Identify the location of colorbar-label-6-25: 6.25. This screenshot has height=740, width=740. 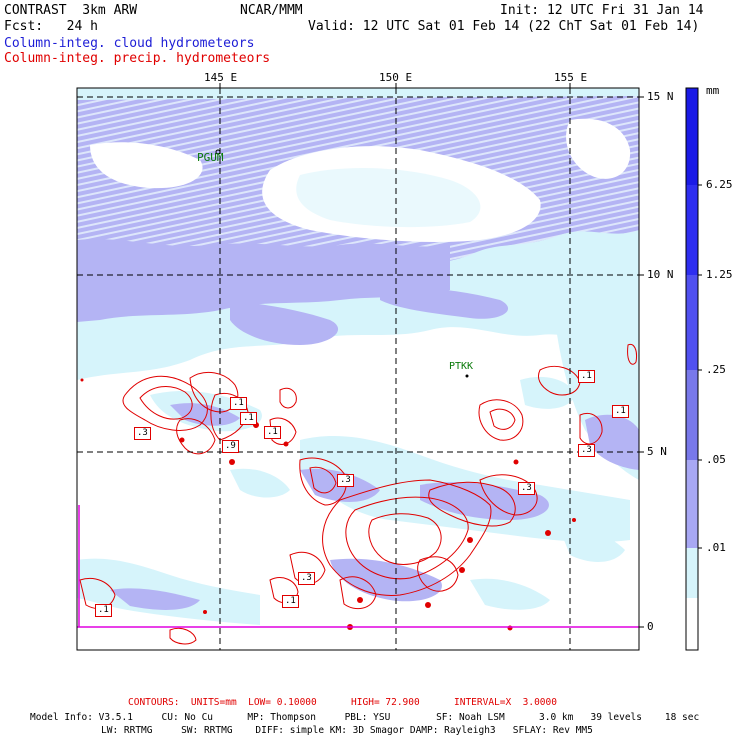
(719, 184).